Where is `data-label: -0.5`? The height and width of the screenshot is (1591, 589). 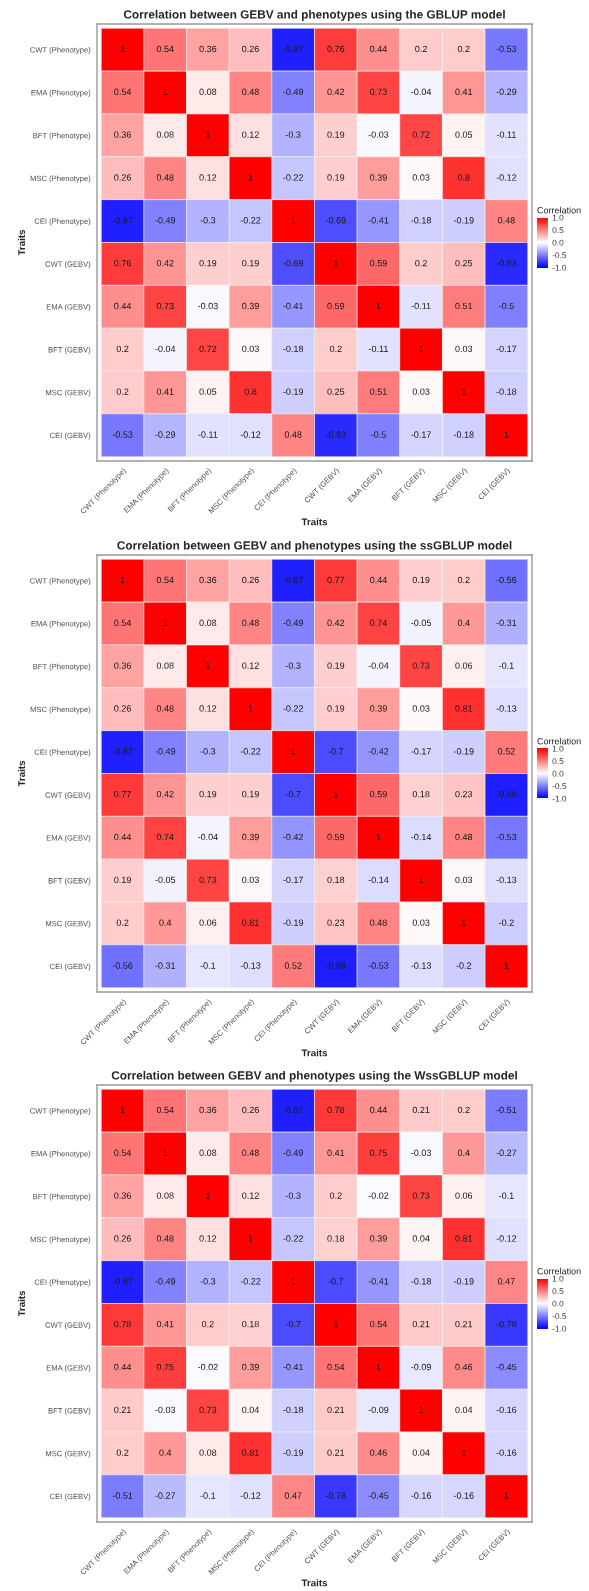 data-label: -0.5 is located at coordinates (378, 434).